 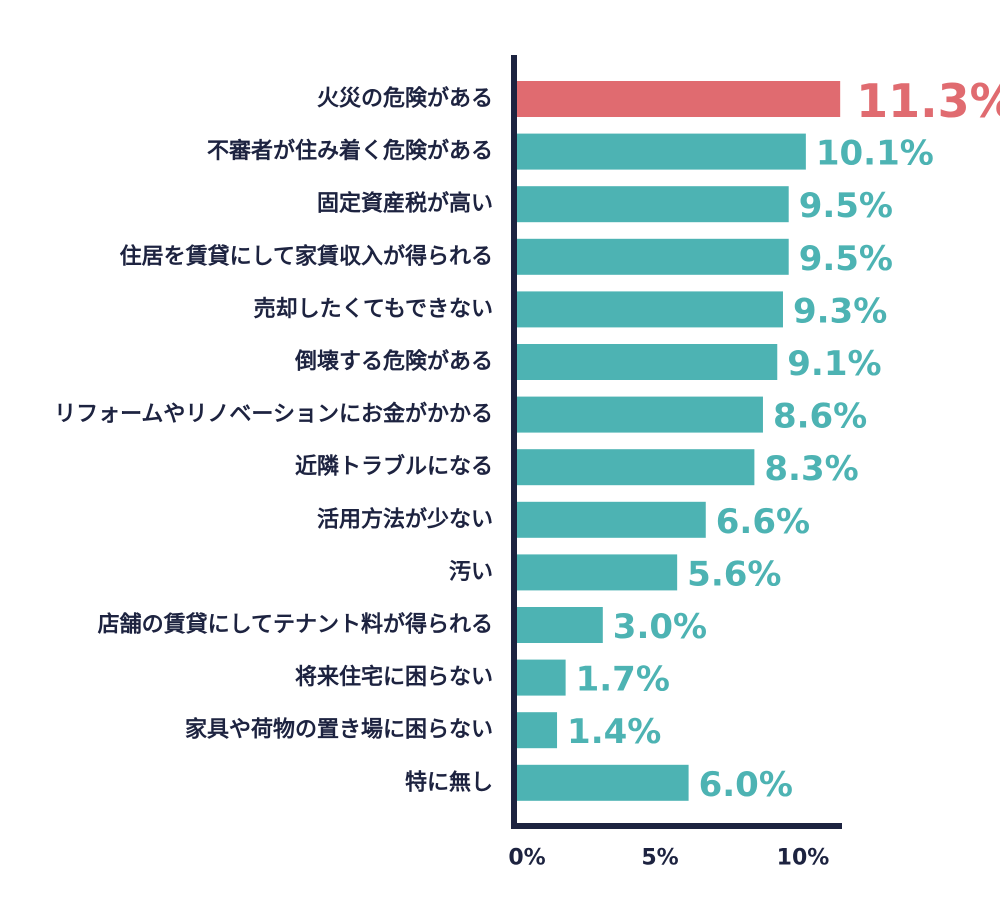 What do you see at coordinates (660, 627) in the screenshot?
I see `value-label-10: 3.0%` at bounding box center [660, 627].